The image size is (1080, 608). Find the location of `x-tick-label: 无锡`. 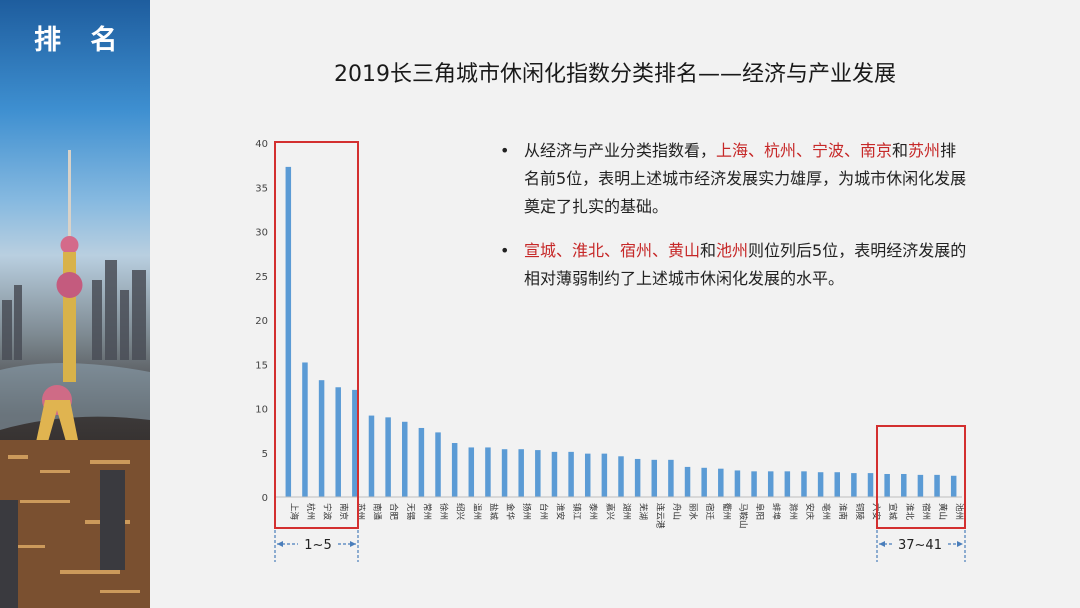

x-tick-label: 无锡 is located at coordinates (410, 512).